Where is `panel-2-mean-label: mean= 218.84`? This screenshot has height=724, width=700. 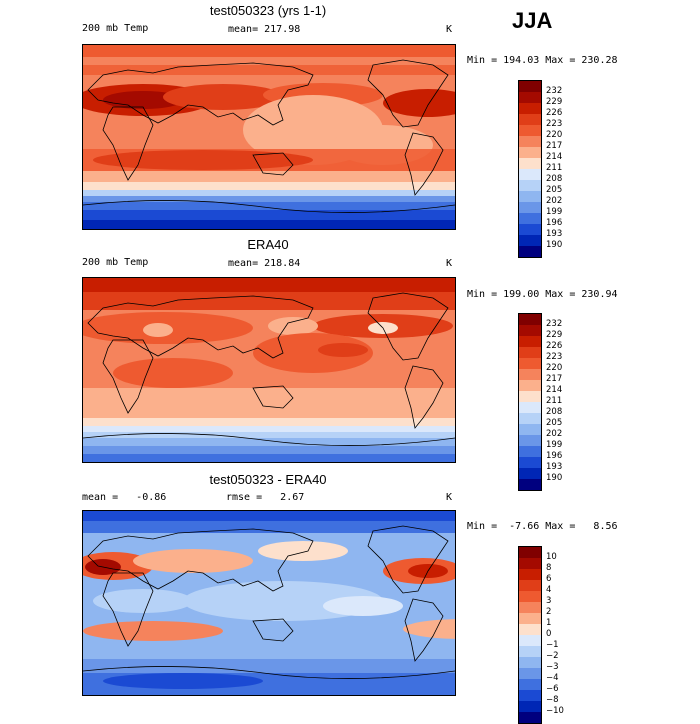
panel-2-mean-label: mean= 218.84 is located at coordinates (264, 263).